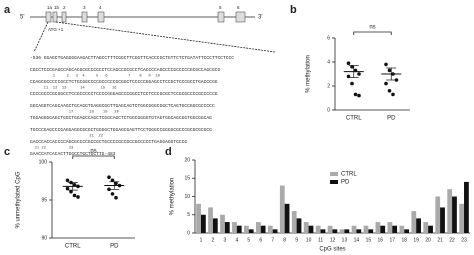 This screenshot has height=255, width=474. What do you see at coordinates (95, 77) in the screenshot?
I see `site-numbers: 1 2 3 4 5 6 7 8 9 10` at bounding box center [95, 77].